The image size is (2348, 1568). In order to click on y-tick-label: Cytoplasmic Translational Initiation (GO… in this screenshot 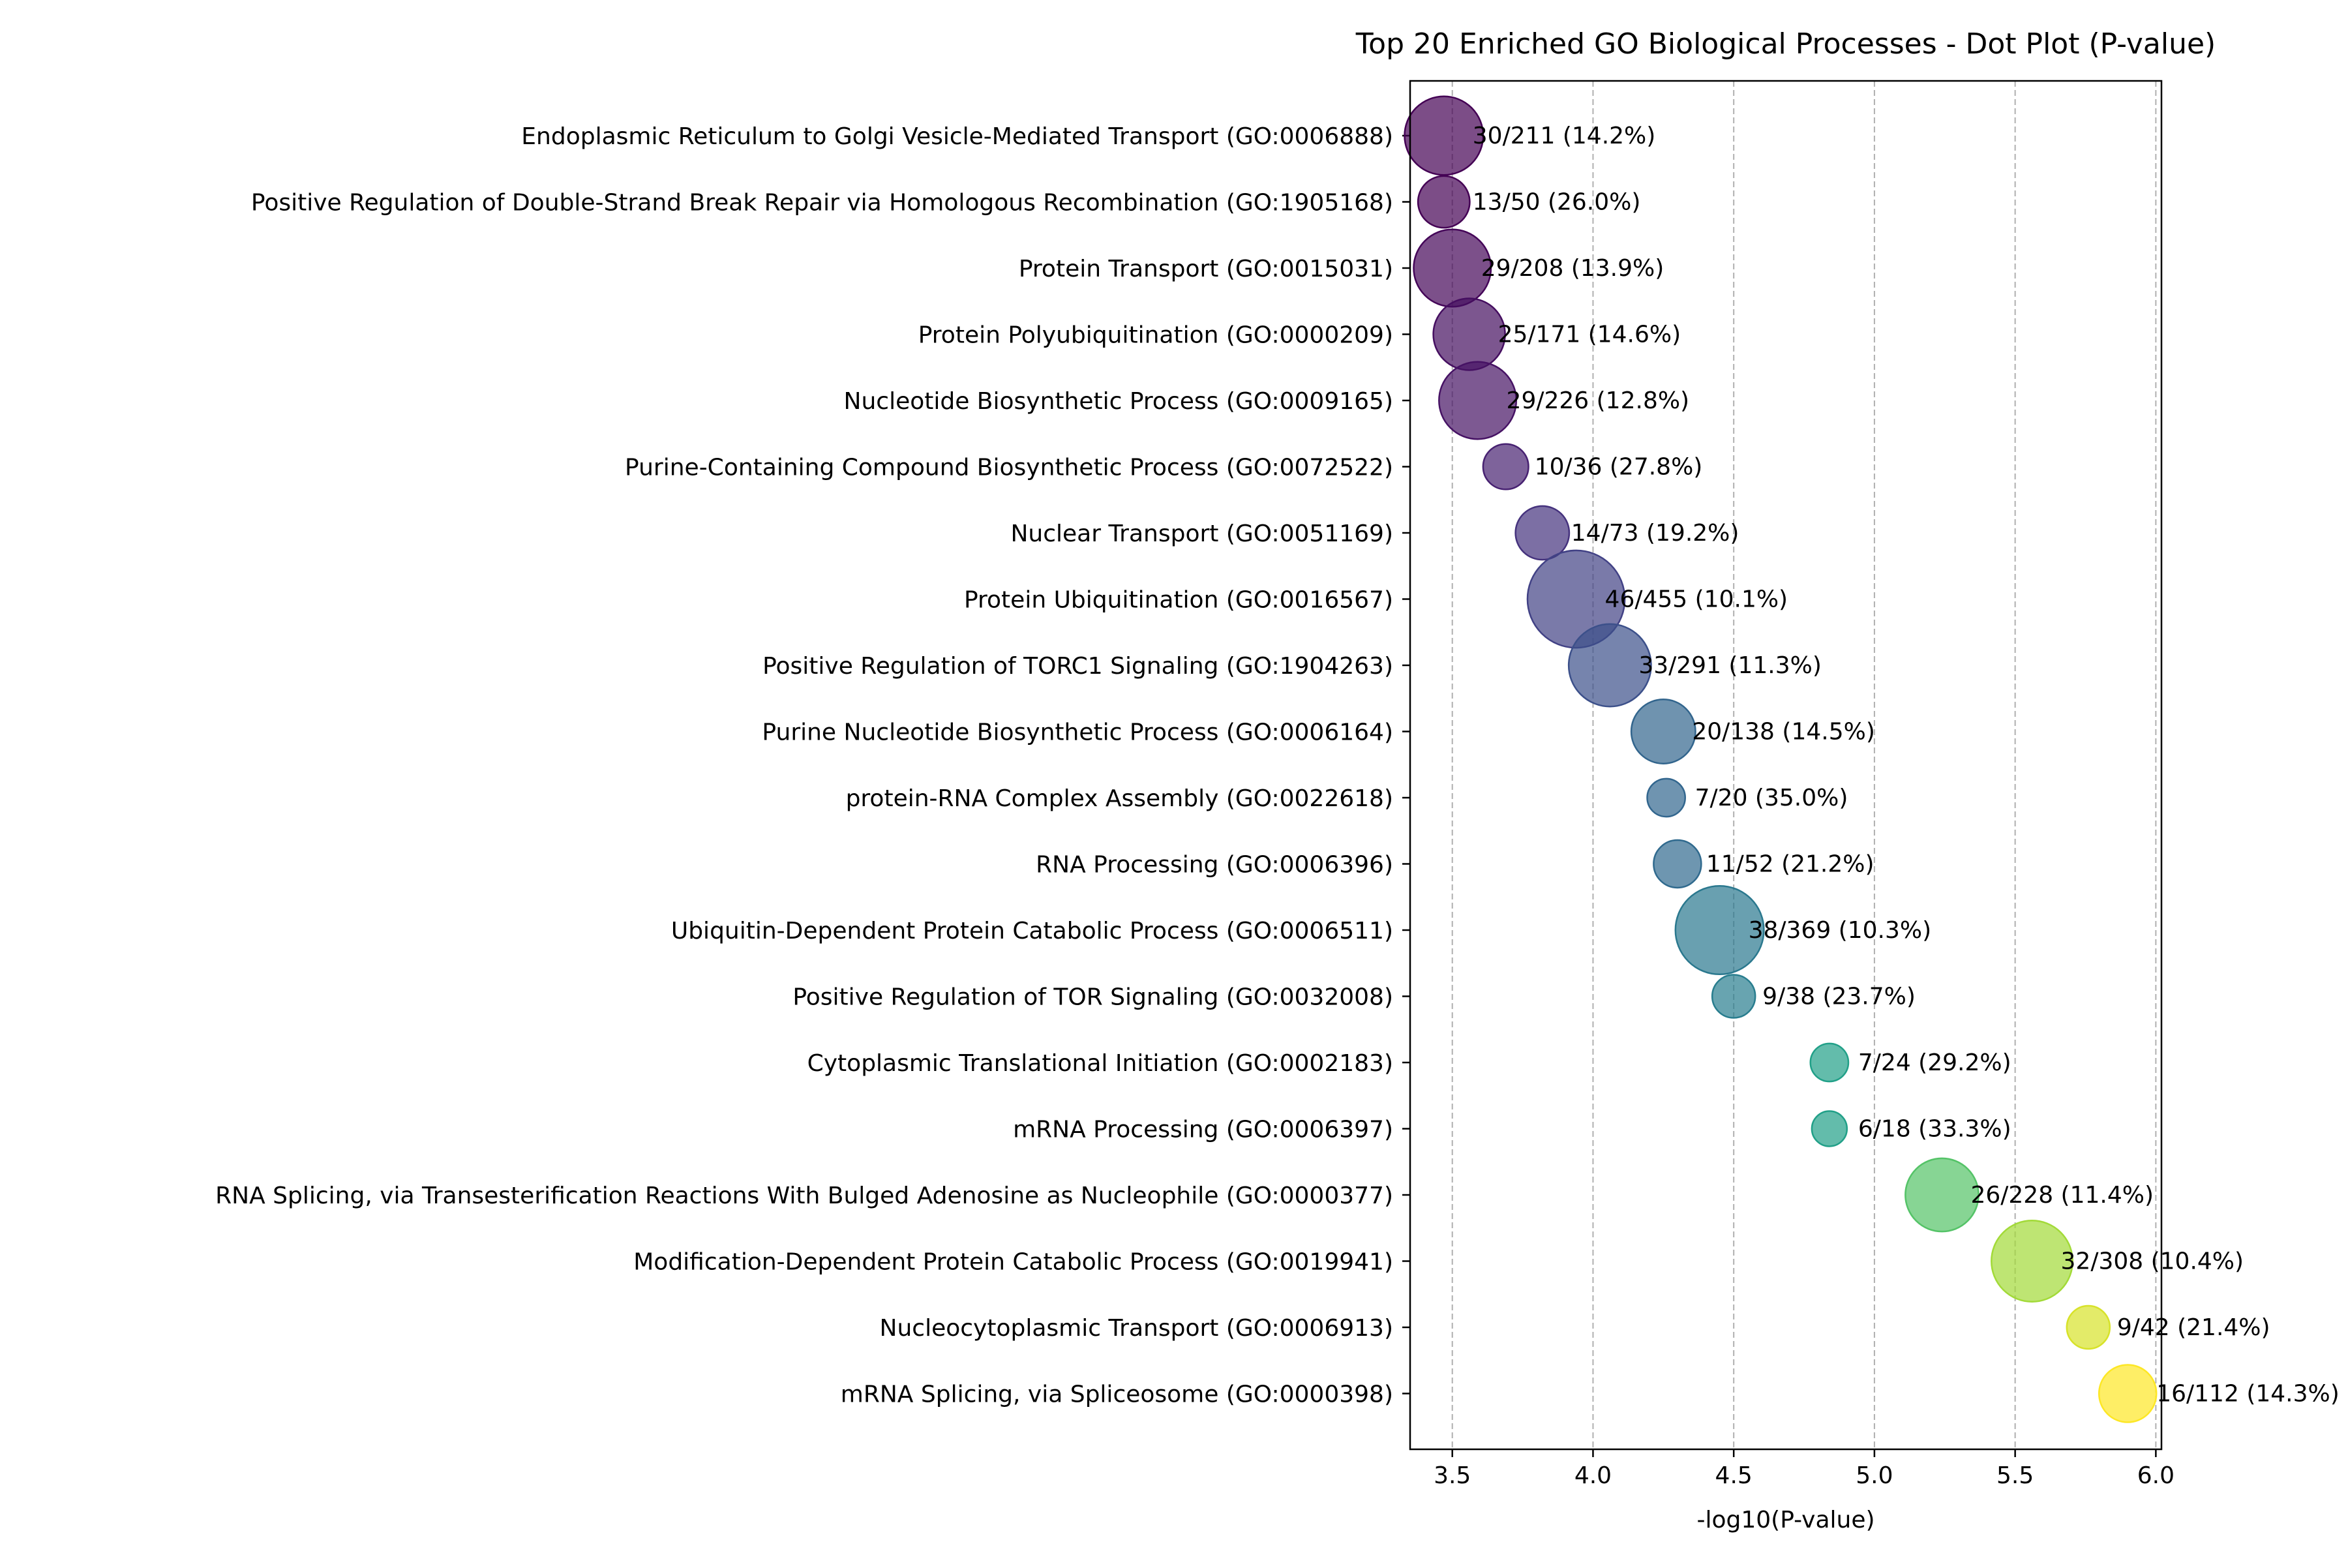, I will do `click(1100, 1063)`.